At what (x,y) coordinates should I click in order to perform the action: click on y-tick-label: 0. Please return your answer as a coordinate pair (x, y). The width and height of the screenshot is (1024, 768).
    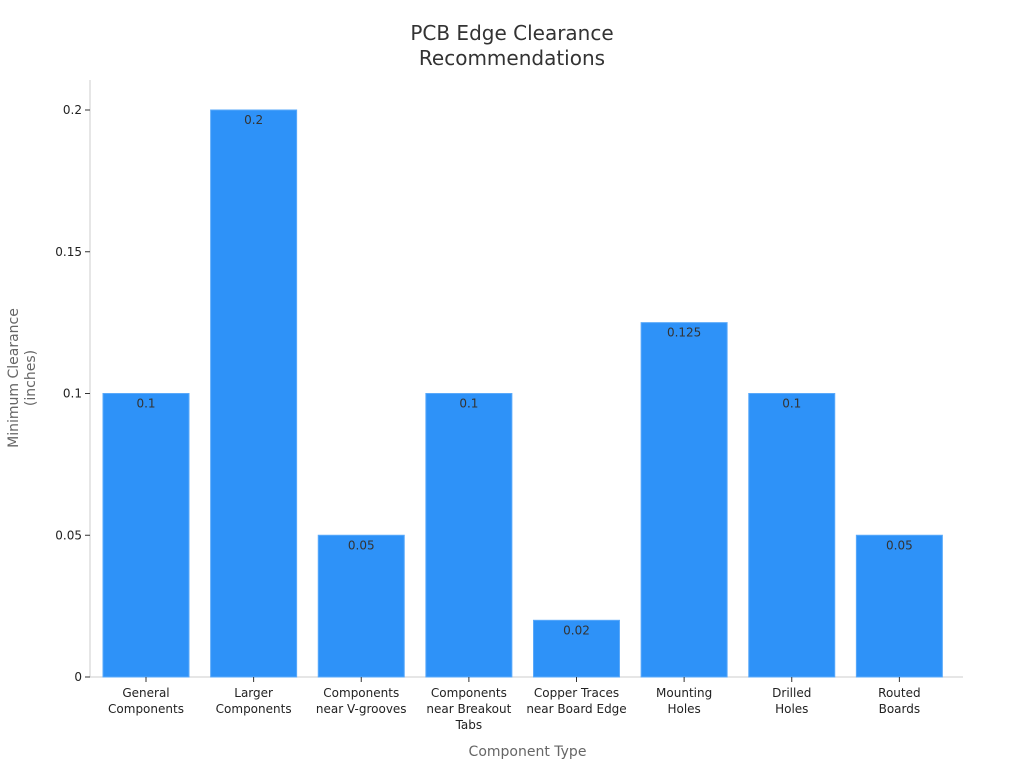
    Looking at the image, I should click on (78, 677).